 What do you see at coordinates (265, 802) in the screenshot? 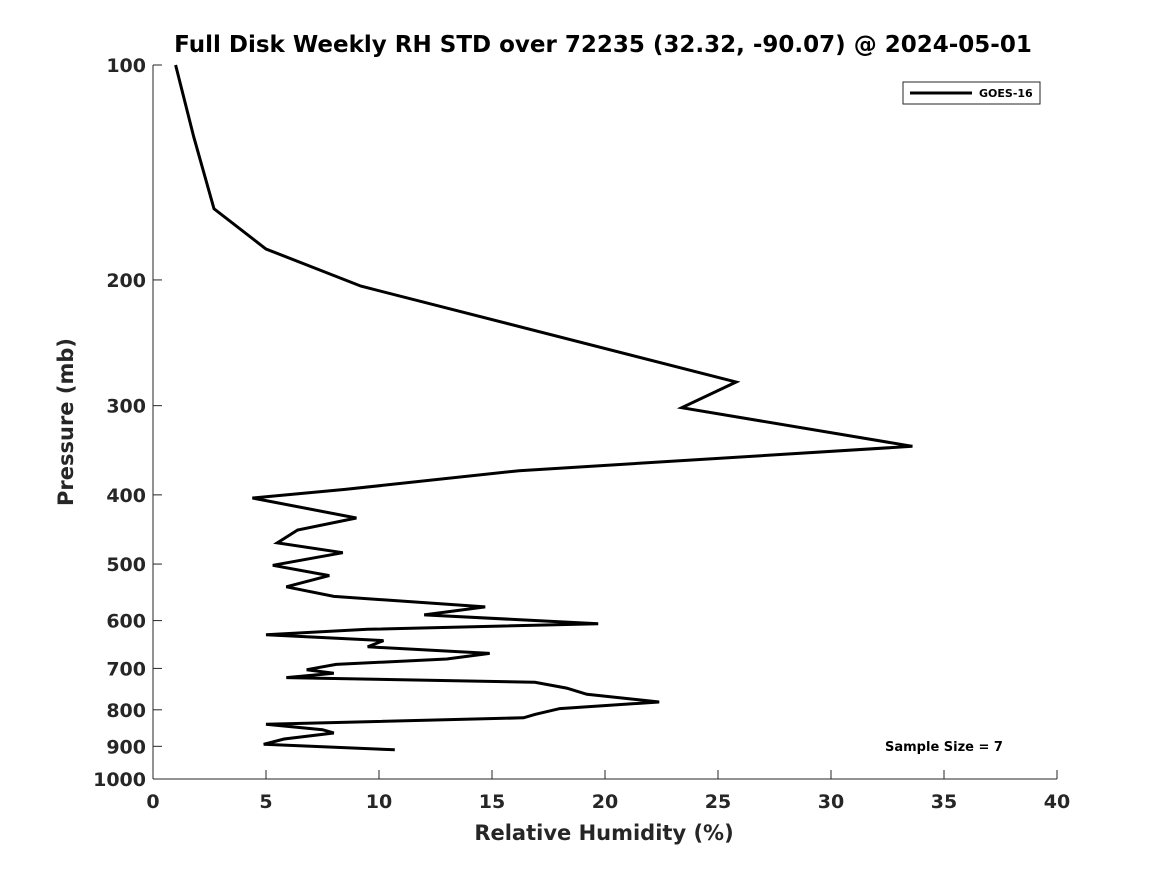
I see `x-tick-label-5: 5` at bounding box center [265, 802].